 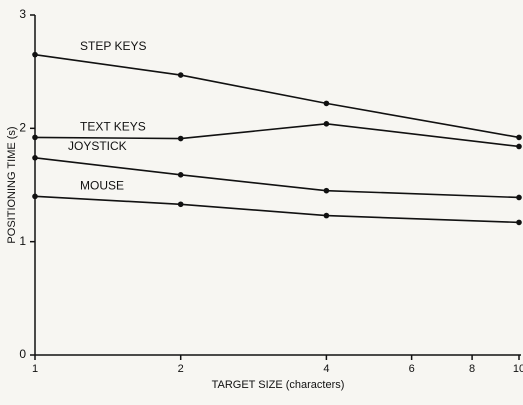 I want to click on y-tick-label: 1, so click(x=22, y=241).